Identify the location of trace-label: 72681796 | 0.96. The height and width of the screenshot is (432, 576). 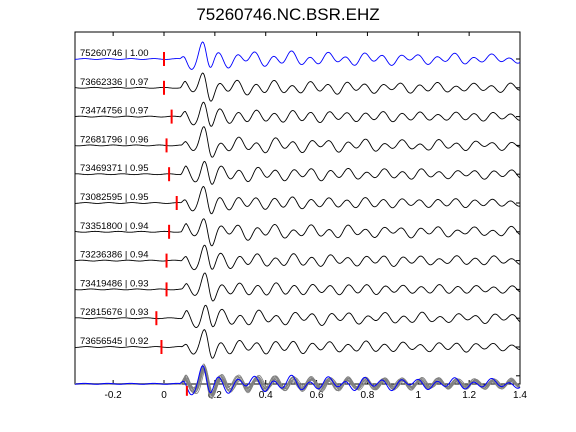
(114, 139).